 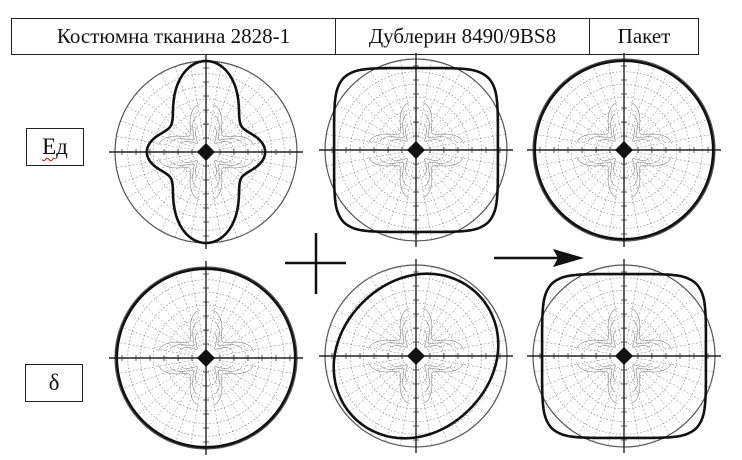 I want to click on polar-chart-fabric-delta, so click(x=206, y=358).